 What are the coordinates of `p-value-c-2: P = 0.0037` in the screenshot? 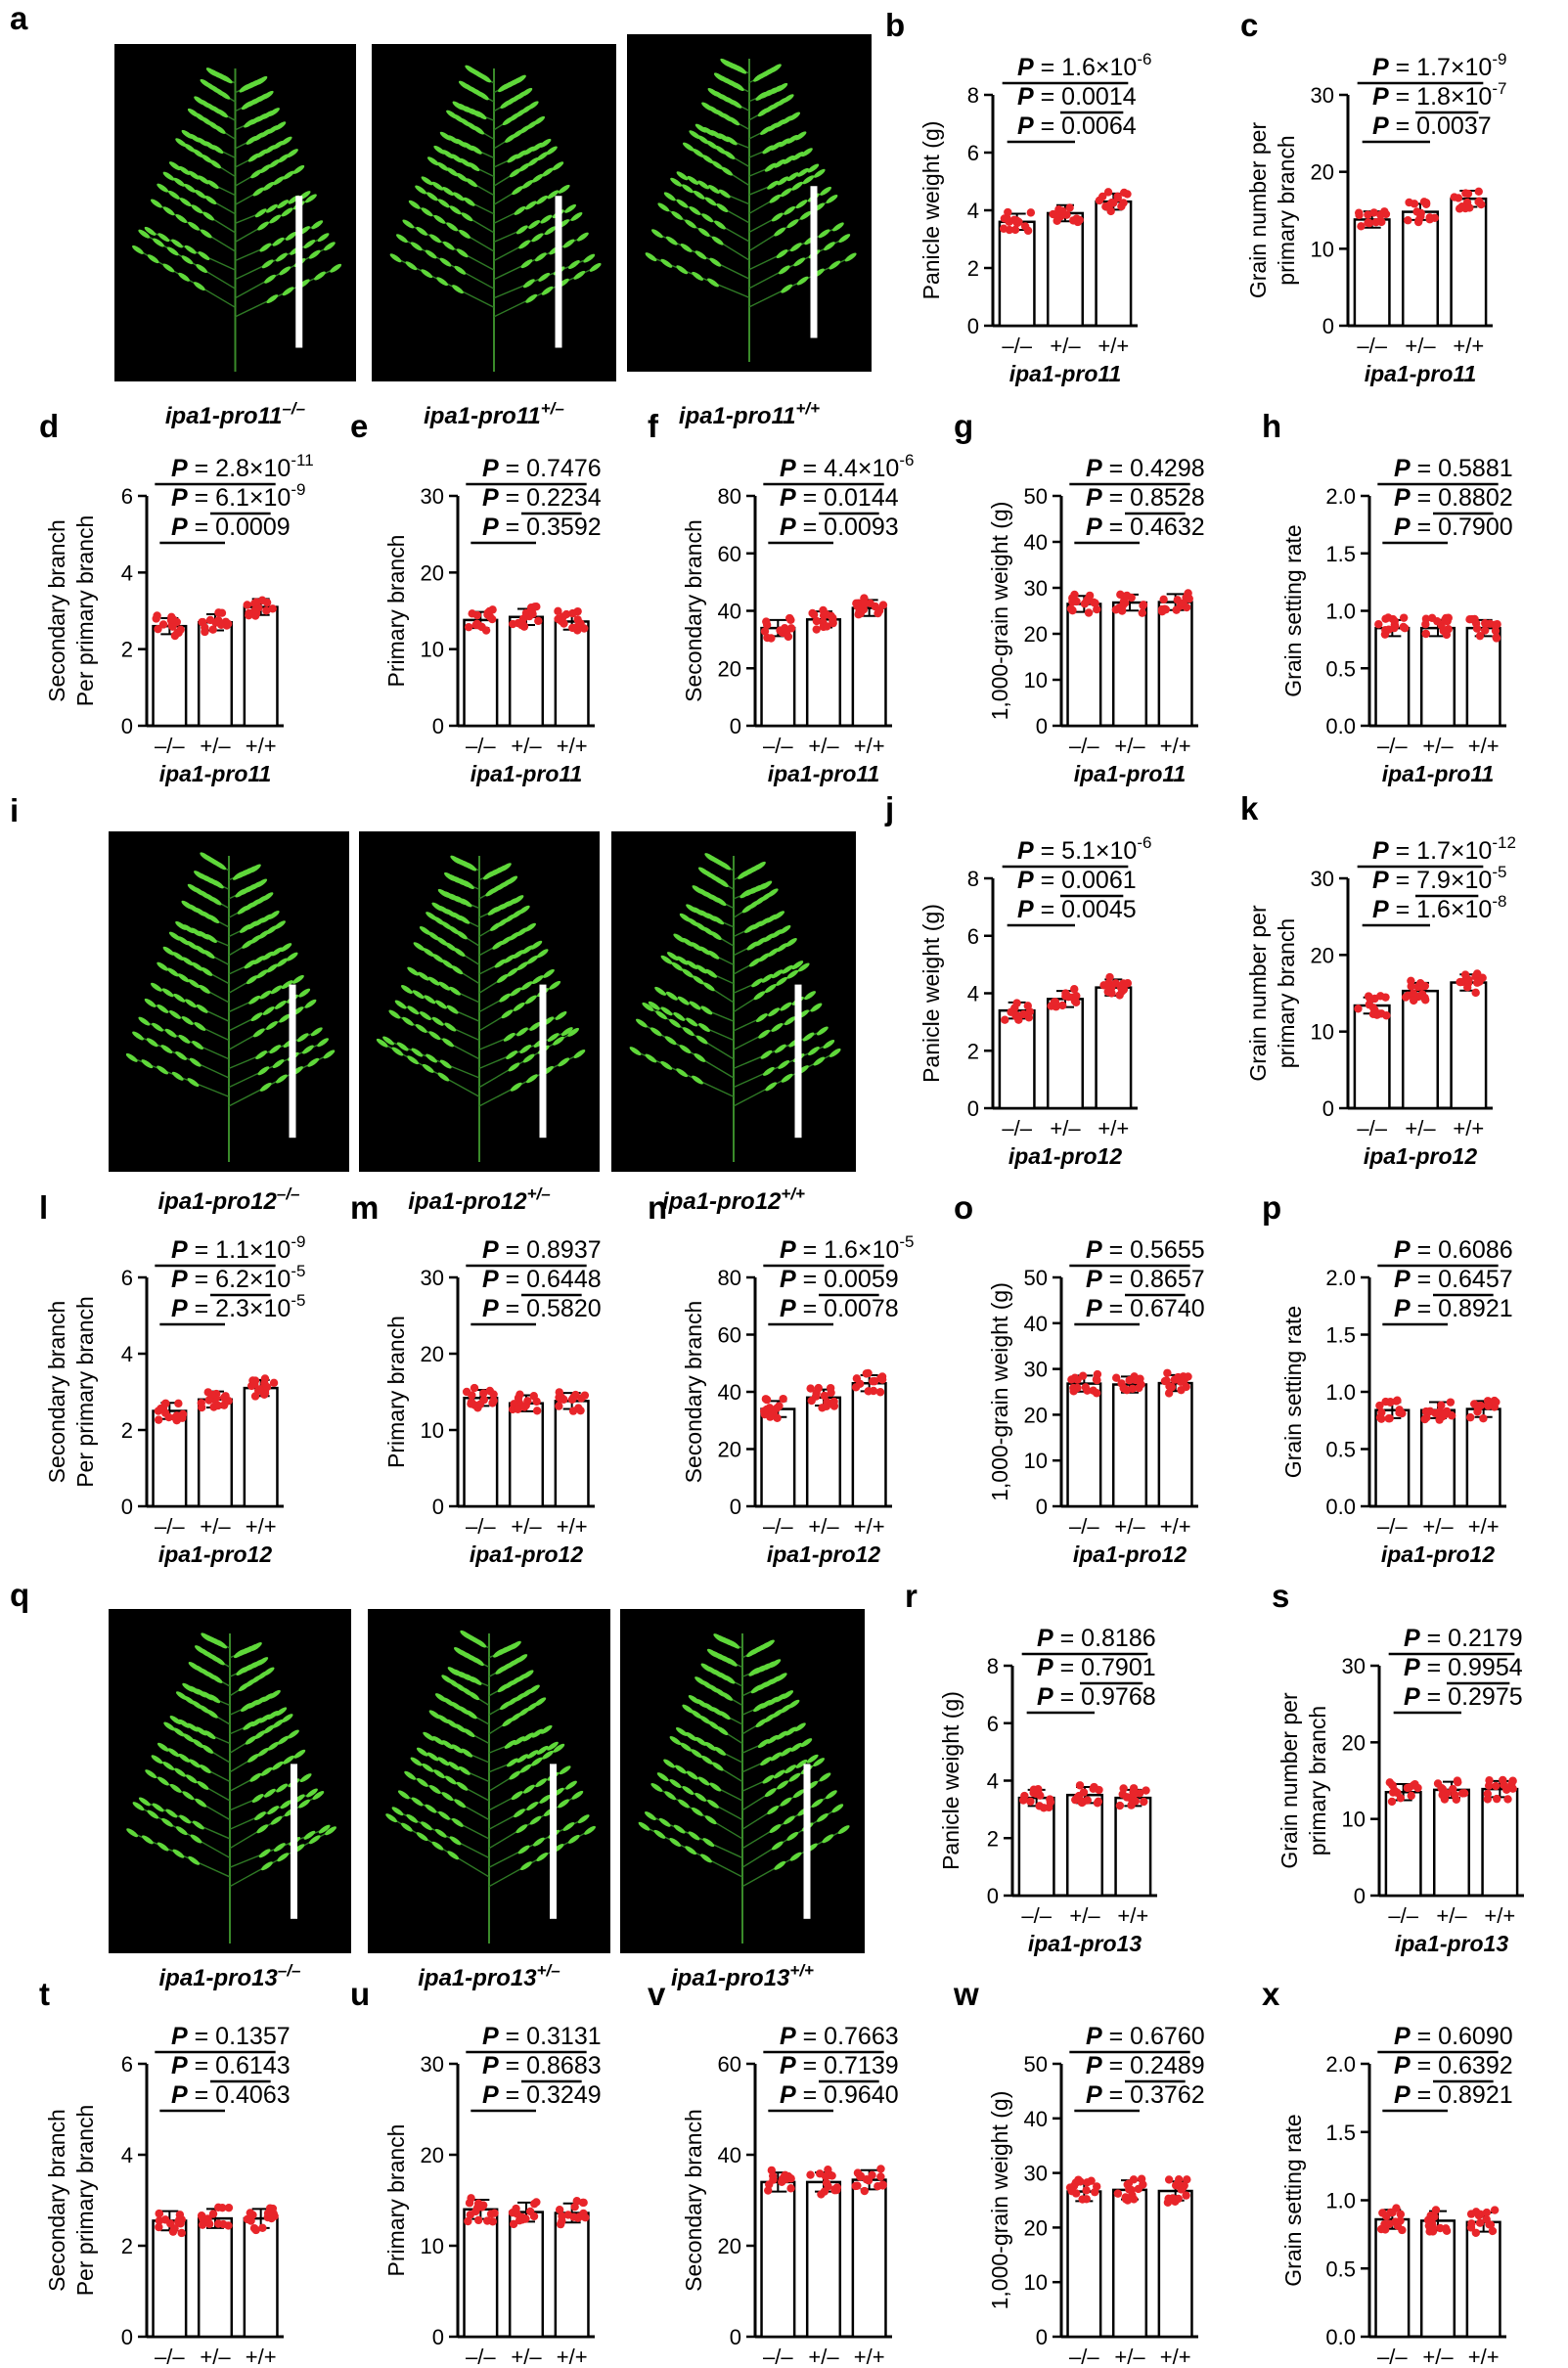 It's located at (1432, 126).